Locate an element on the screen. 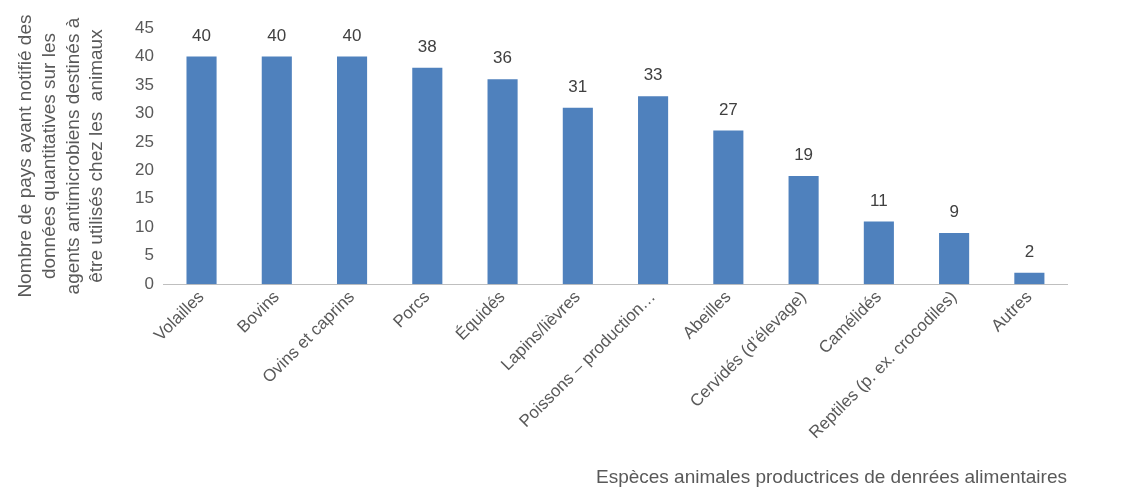 The height and width of the screenshot is (503, 1137). y-tick-label: 30 is located at coordinates (144, 113).